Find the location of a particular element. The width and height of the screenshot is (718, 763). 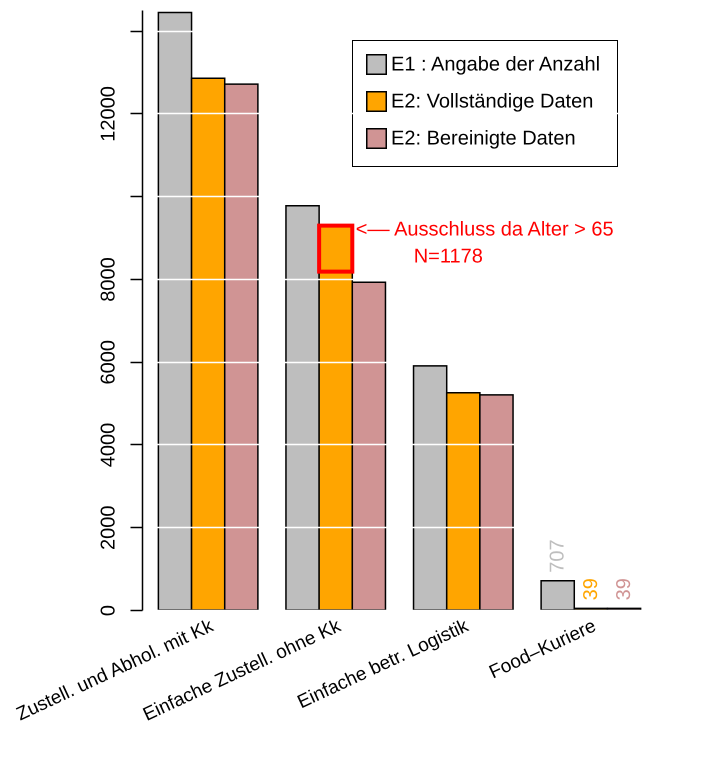

annotation: N=1178 is located at coordinates (448, 257).